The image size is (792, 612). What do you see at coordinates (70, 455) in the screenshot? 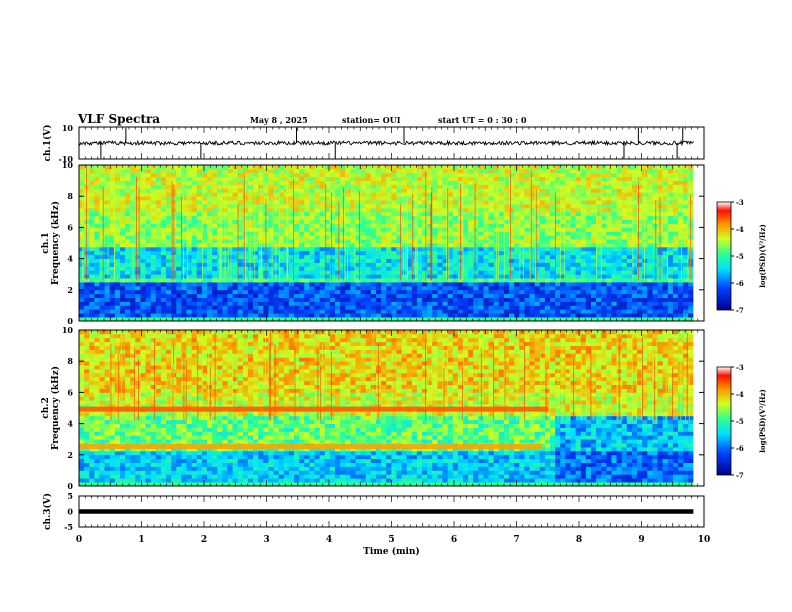
I see `ch2-y-tick-label: 2` at bounding box center [70, 455].